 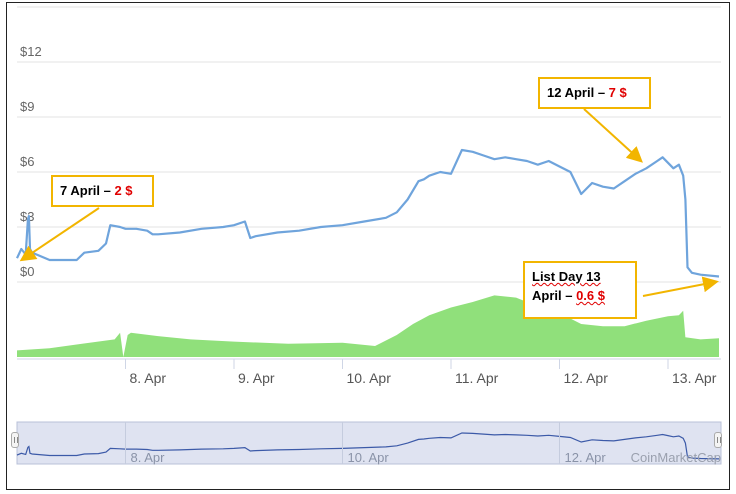 What do you see at coordinates (586, 378) in the screenshot?
I see `x-tick-label: 12. Apr` at bounding box center [586, 378].